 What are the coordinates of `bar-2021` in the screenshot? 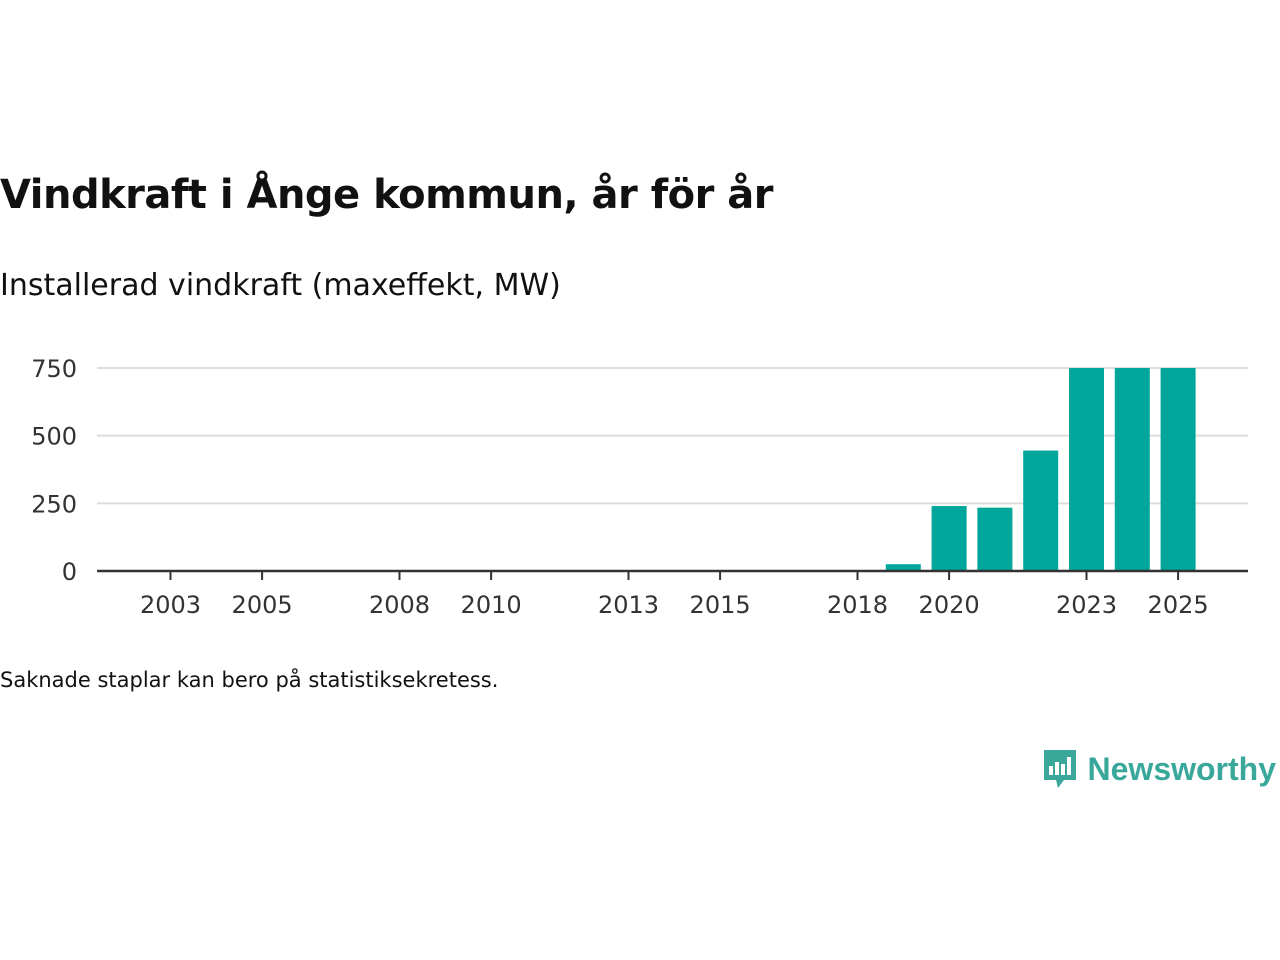 It's located at (995, 539).